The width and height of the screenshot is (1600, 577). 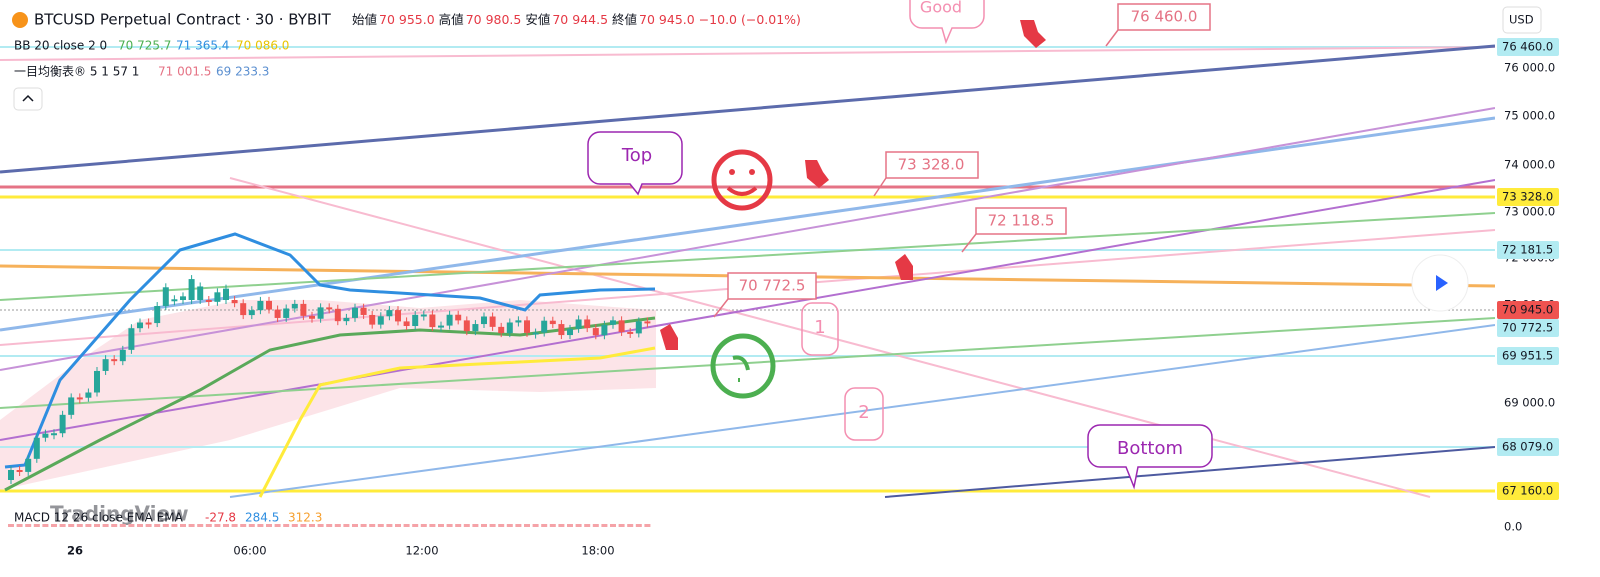 What do you see at coordinates (262, 46) in the screenshot?
I see `bb-value: 70 086.0` at bounding box center [262, 46].